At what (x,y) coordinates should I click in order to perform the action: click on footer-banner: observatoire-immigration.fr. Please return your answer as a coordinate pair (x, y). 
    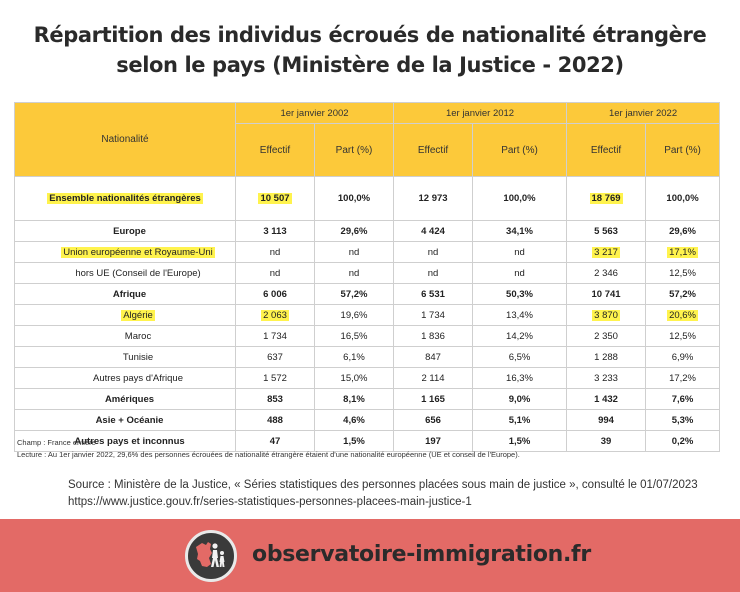
    Looking at the image, I should click on (370, 555).